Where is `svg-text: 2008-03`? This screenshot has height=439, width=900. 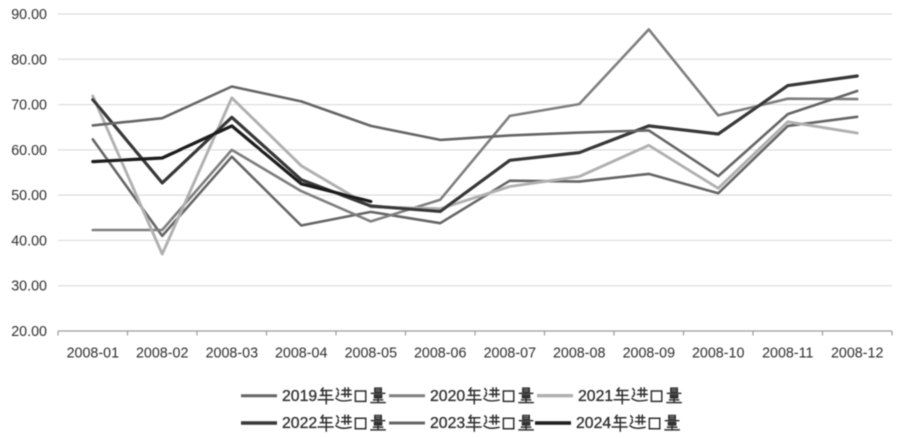 svg-text: 2008-03 is located at coordinates (232, 354).